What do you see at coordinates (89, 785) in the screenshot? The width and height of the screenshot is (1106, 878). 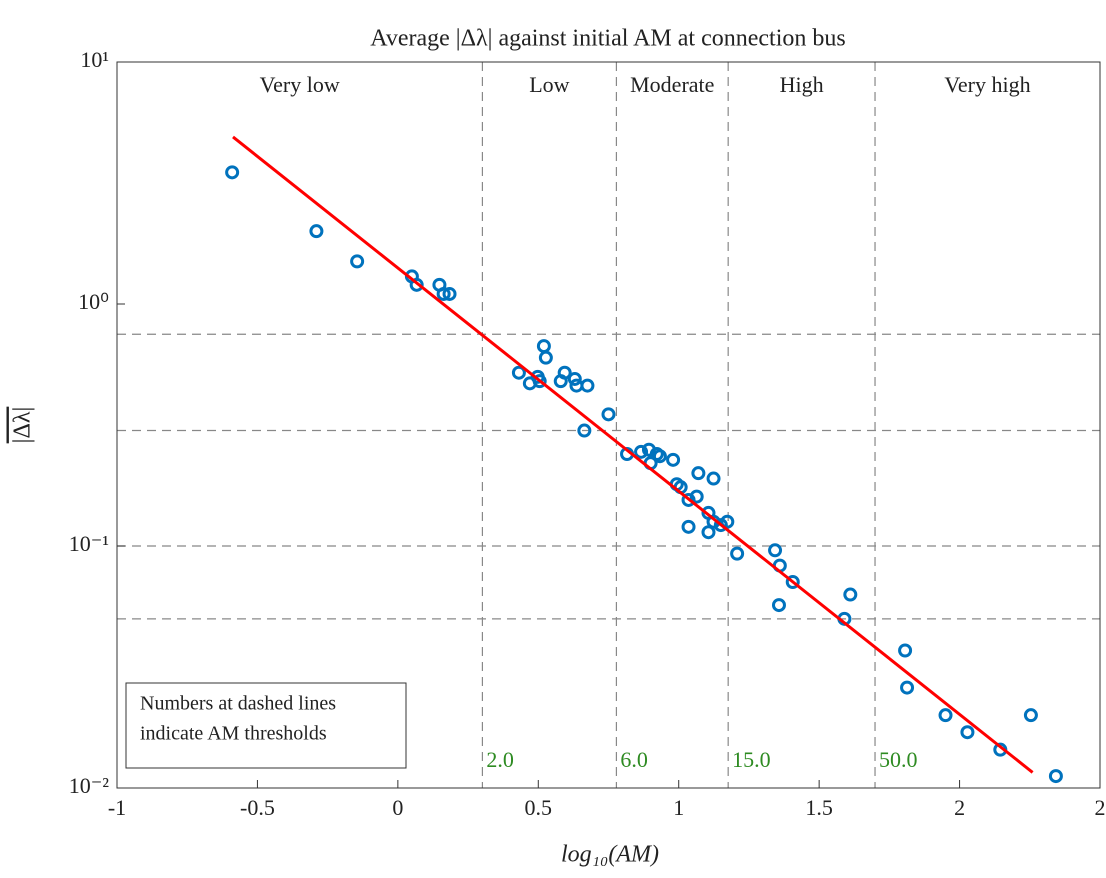 I see `y-tick-label: 10⁻²` at bounding box center [89, 785].